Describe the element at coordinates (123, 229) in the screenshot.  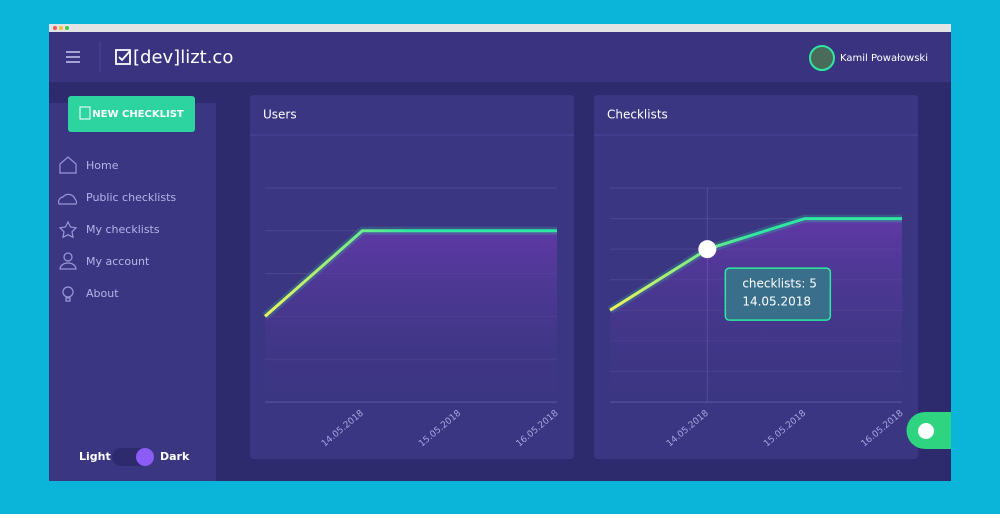
I see `menu-item: My checklists` at that location.